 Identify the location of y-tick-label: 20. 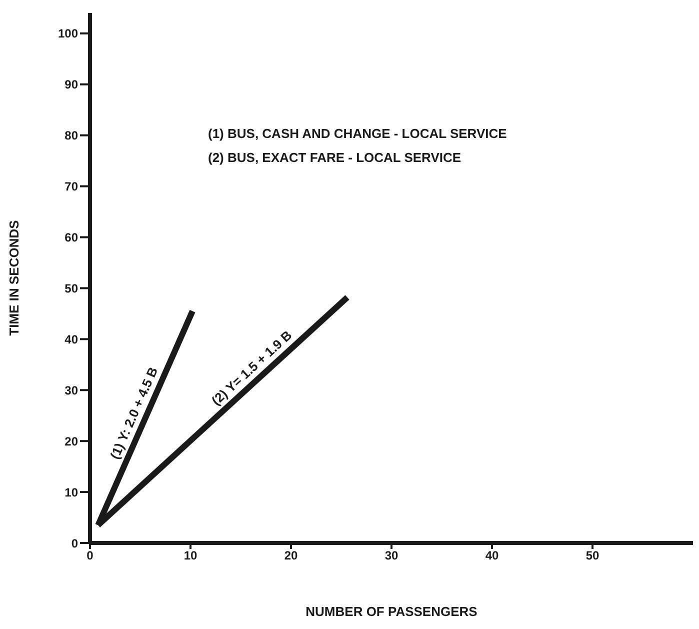
(71, 441).